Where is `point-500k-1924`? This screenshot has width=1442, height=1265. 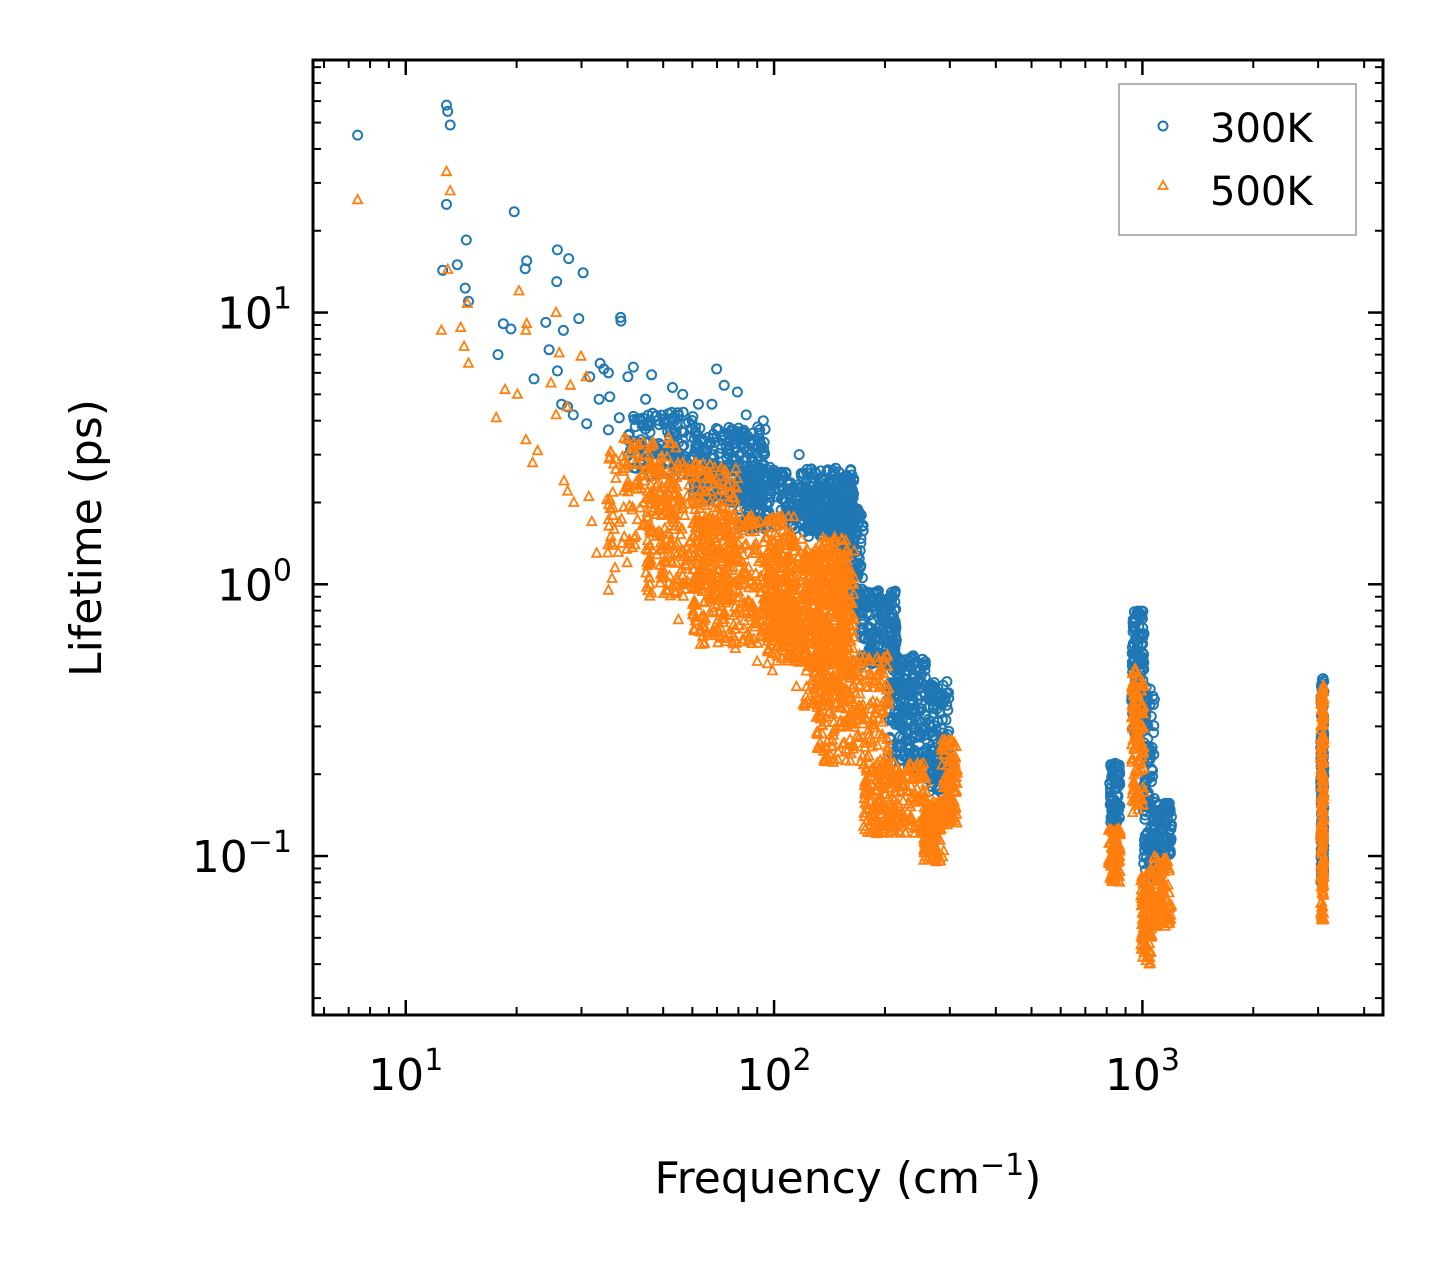
point-500k-1924 is located at coordinates (820, 717).